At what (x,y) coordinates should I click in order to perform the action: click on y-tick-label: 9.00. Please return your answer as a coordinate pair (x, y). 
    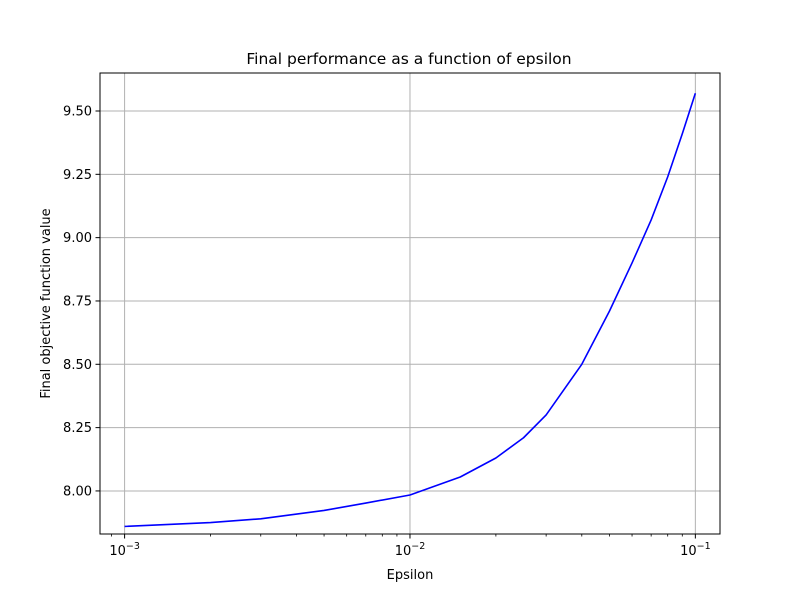
    Looking at the image, I should click on (77, 238).